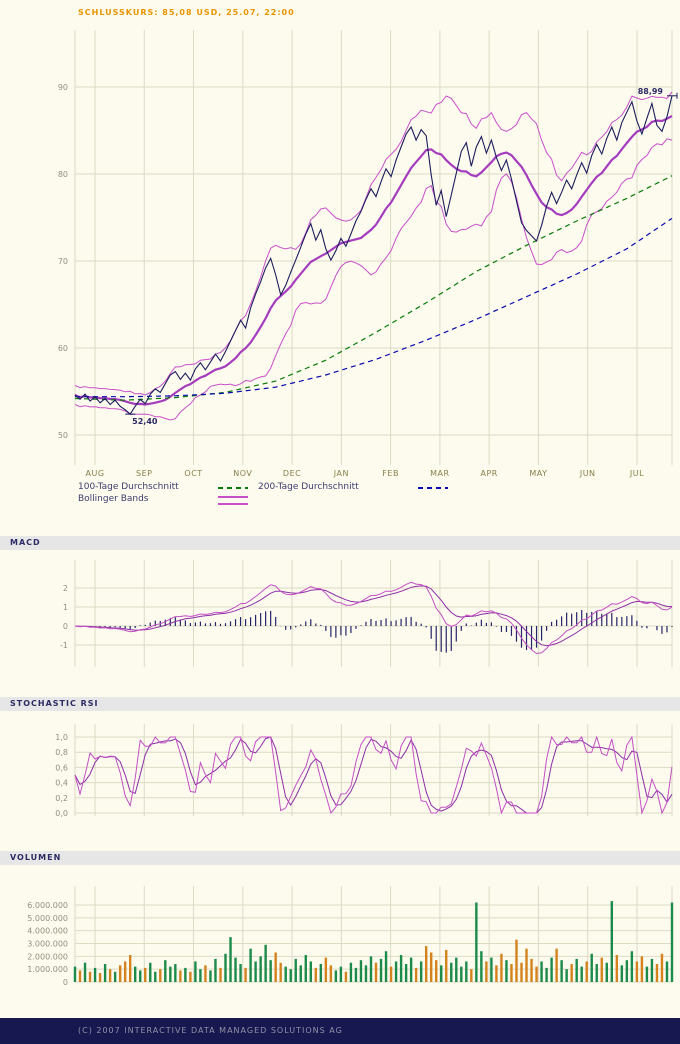 This screenshot has width=680, height=1044. What do you see at coordinates (186, 12) in the screenshot?
I see `closing-price-title: SCHLUSSKURS: 85,08 USD, 25.07, 22:00` at bounding box center [186, 12].